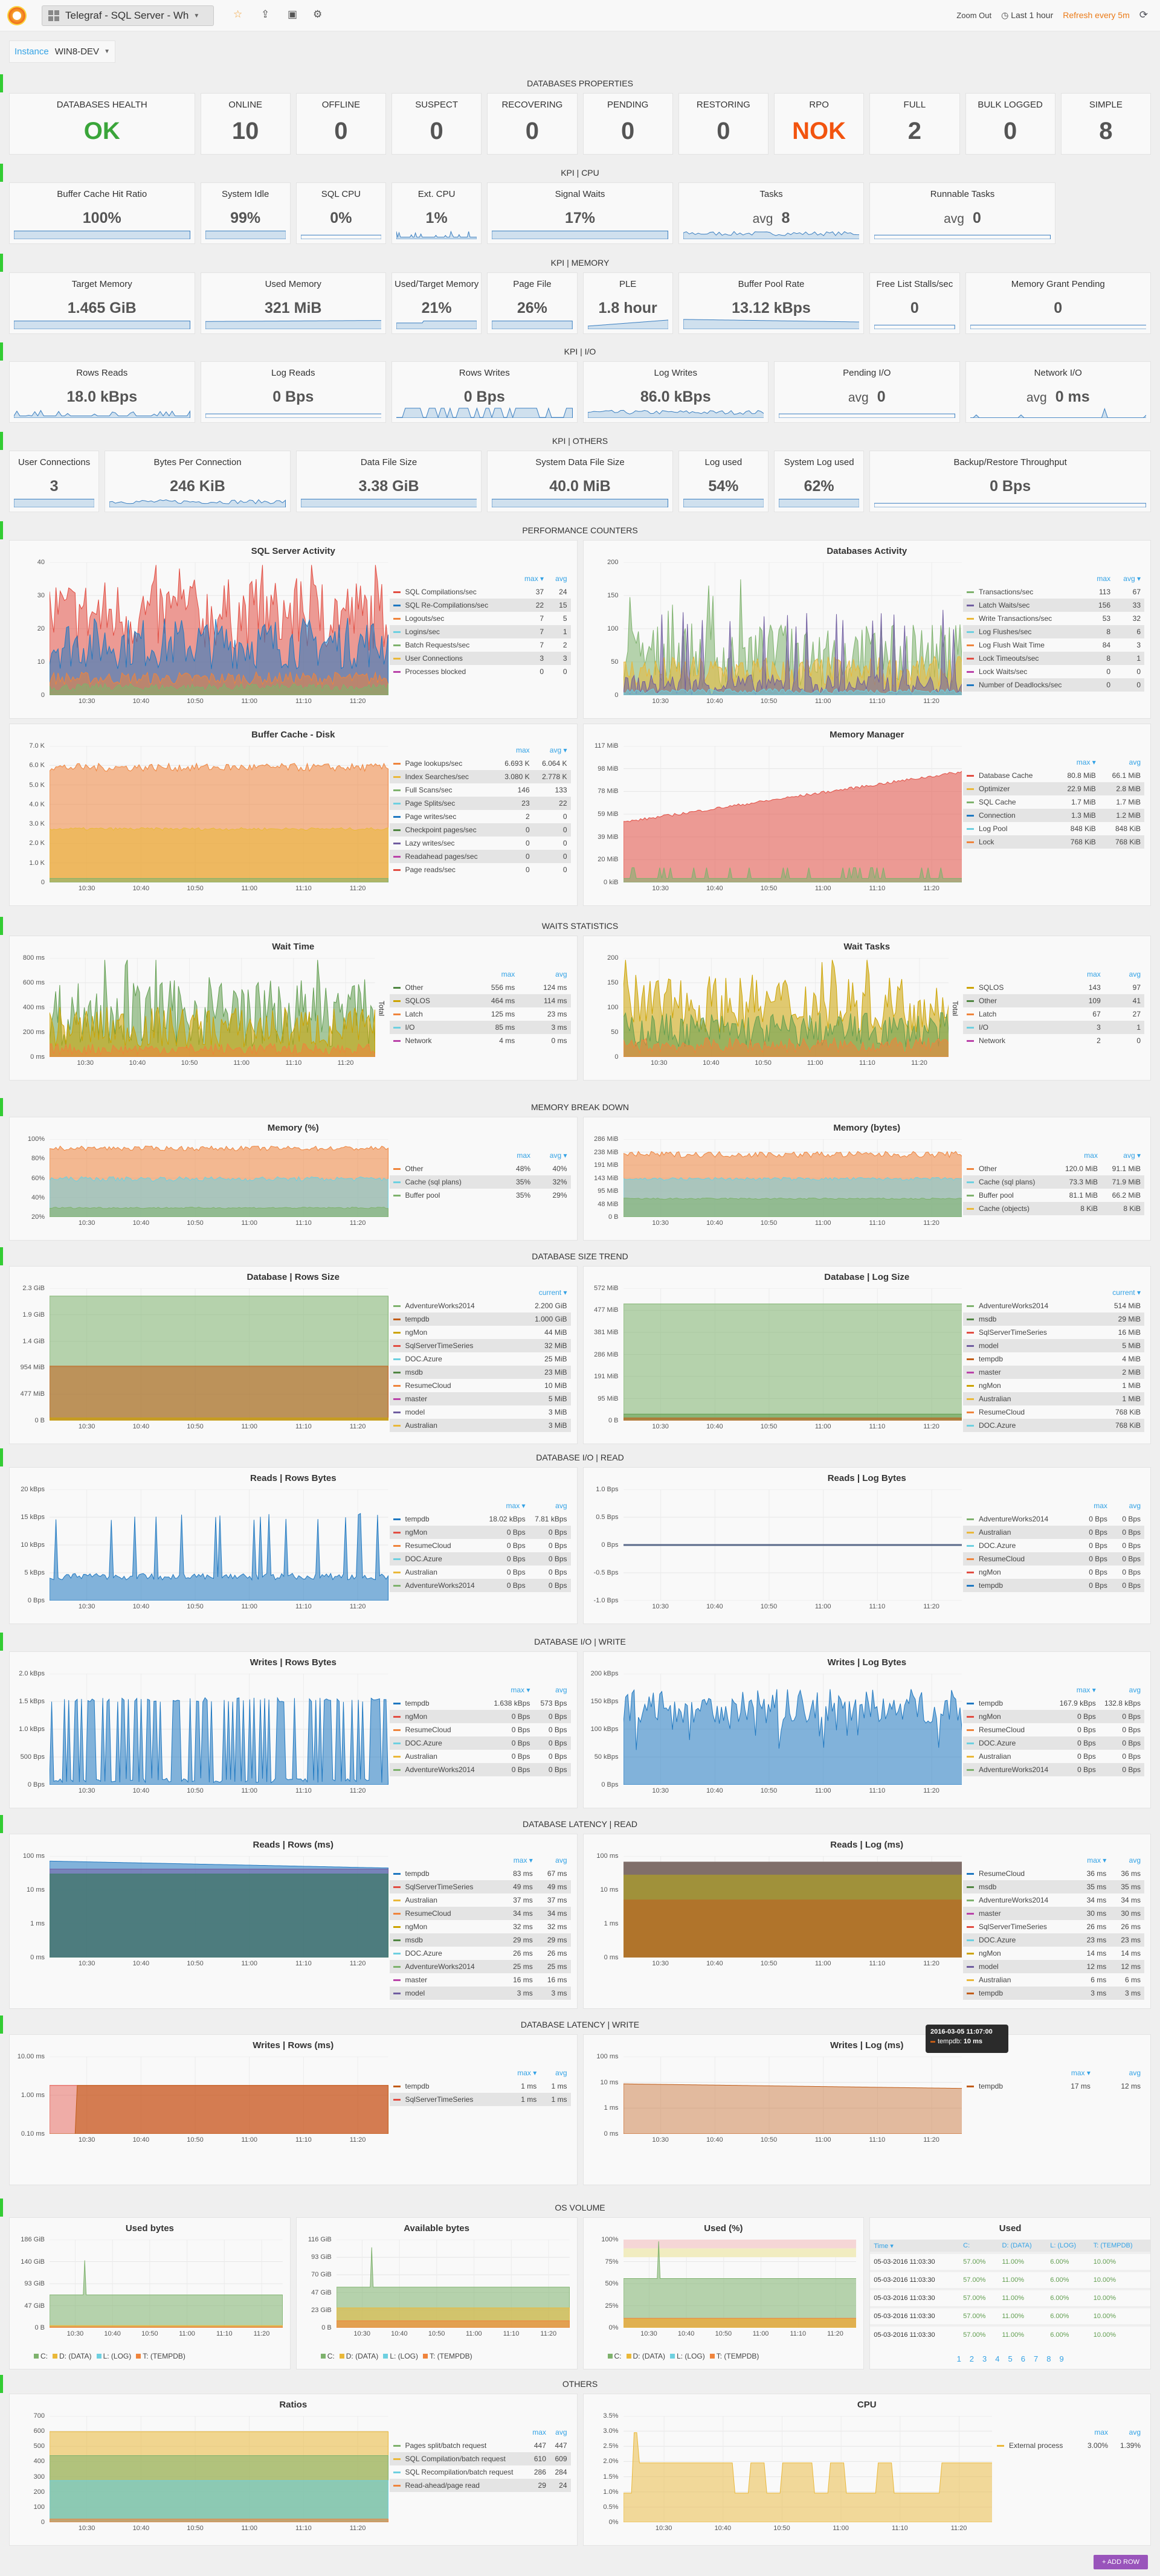 The image size is (1160, 2576). What do you see at coordinates (867, 2405) in the screenshot?
I see `panel-title: CPU` at bounding box center [867, 2405].